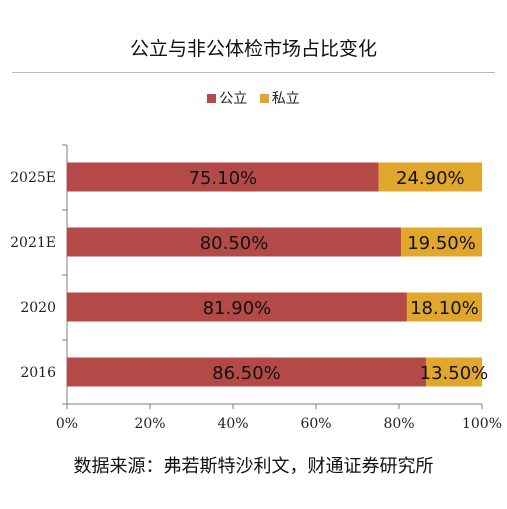  What do you see at coordinates (253, 49) in the screenshot?
I see `chart-title: 公立与非公体检市场占比变化` at bounding box center [253, 49].